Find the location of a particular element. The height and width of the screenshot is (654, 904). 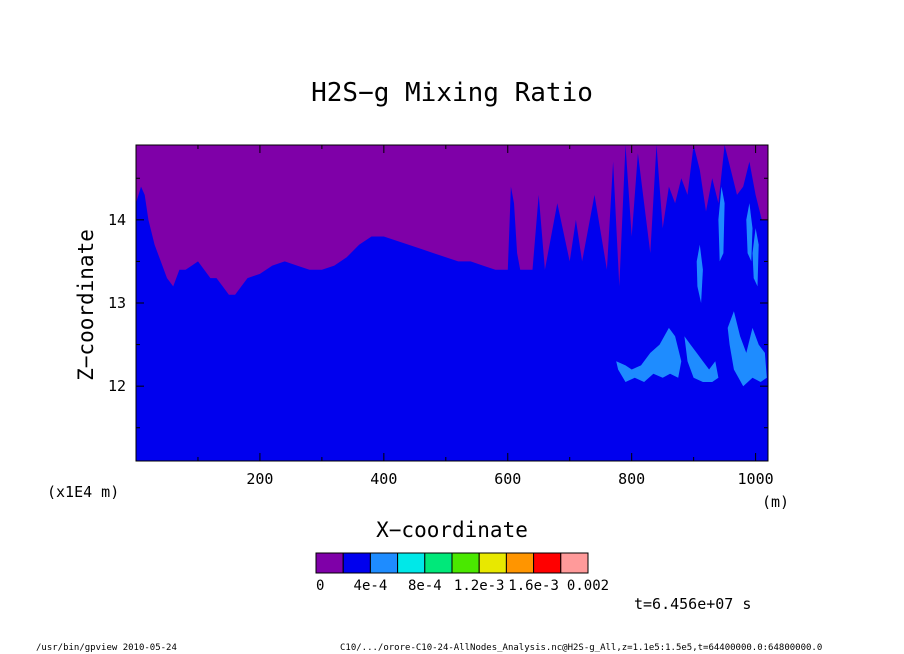

colorbar-label: 1.6e-3 is located at coordinates (533, 586).